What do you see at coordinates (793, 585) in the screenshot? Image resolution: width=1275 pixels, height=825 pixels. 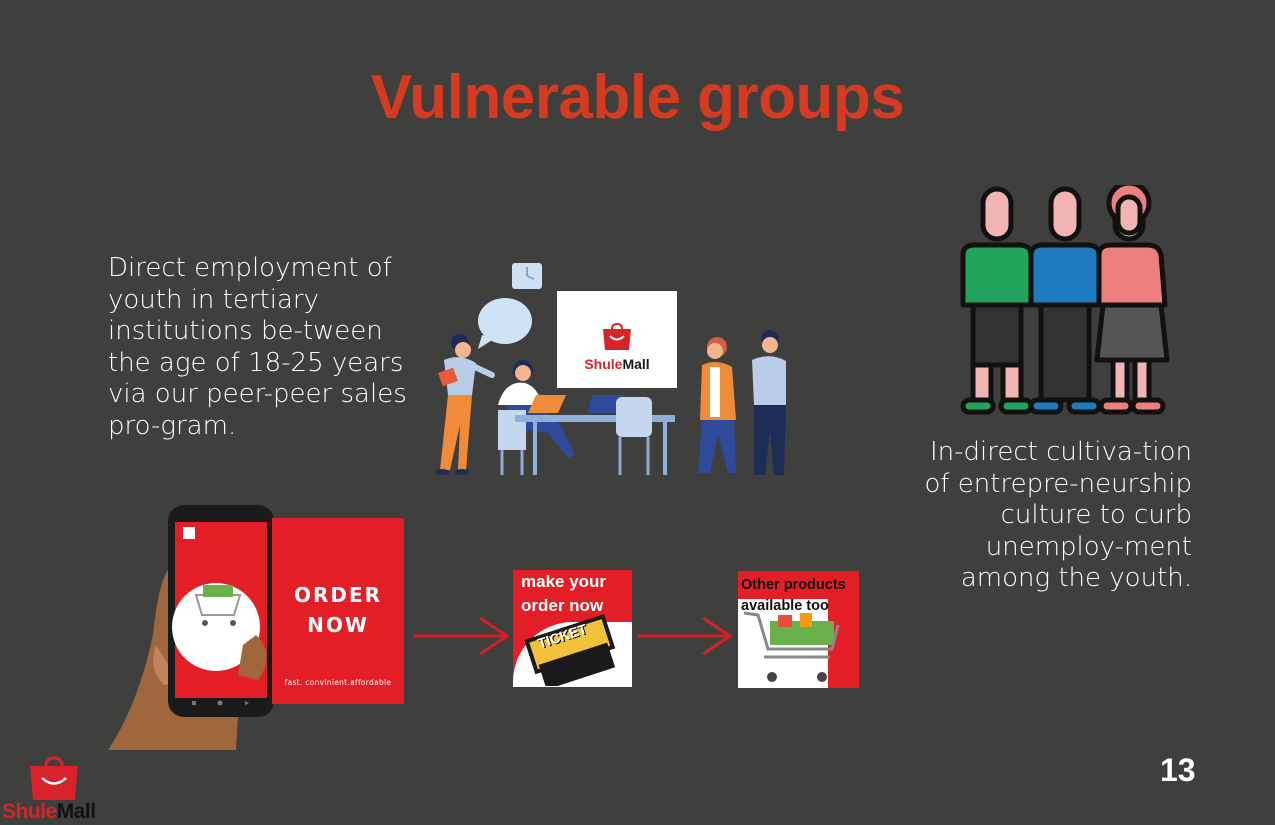 I see `other-products-line1: Other products` at bounding box center [793, 585].